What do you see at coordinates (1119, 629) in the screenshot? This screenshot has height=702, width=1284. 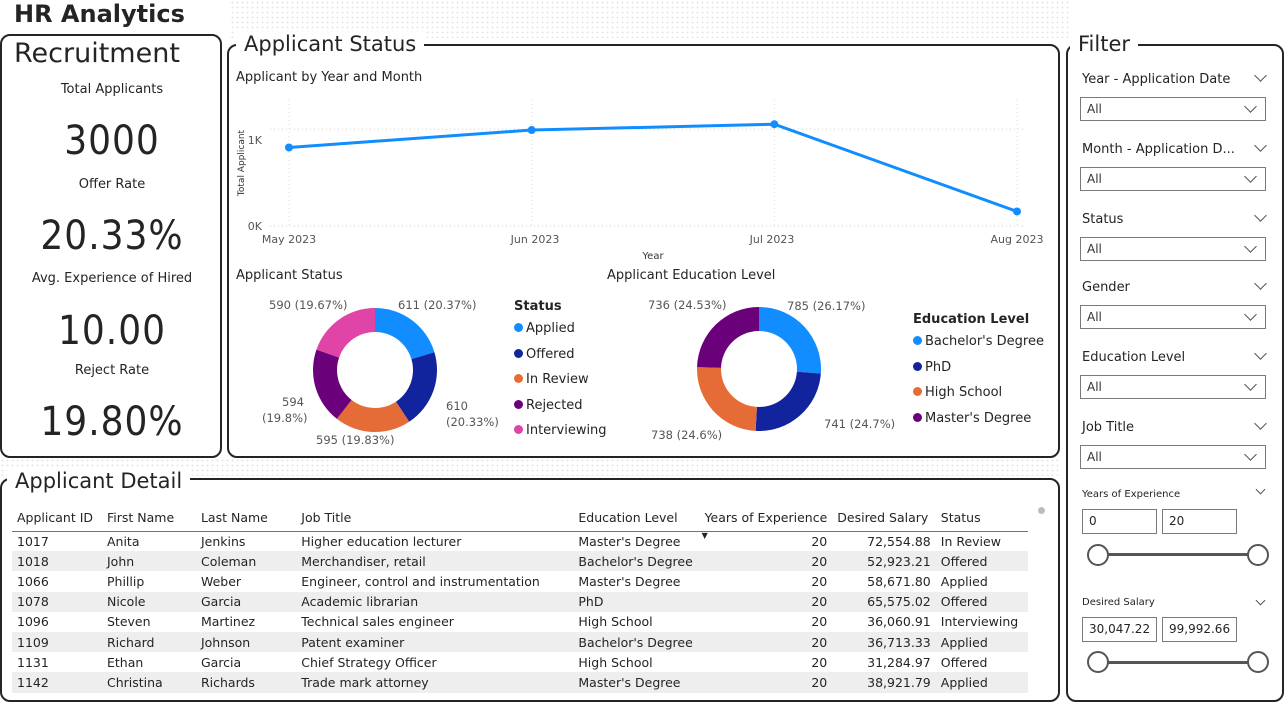 I see `desired-salary-min-input: 30,047.22` at bounding box center [1119, 629].